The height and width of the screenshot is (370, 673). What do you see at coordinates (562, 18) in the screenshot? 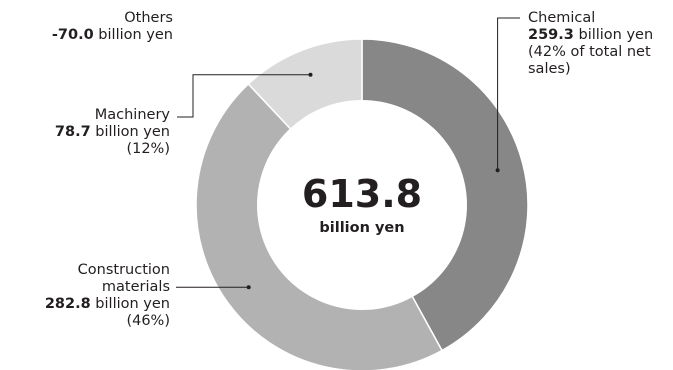
I see `label-chemical-name: Chemical` at bounding box center [562, 18].